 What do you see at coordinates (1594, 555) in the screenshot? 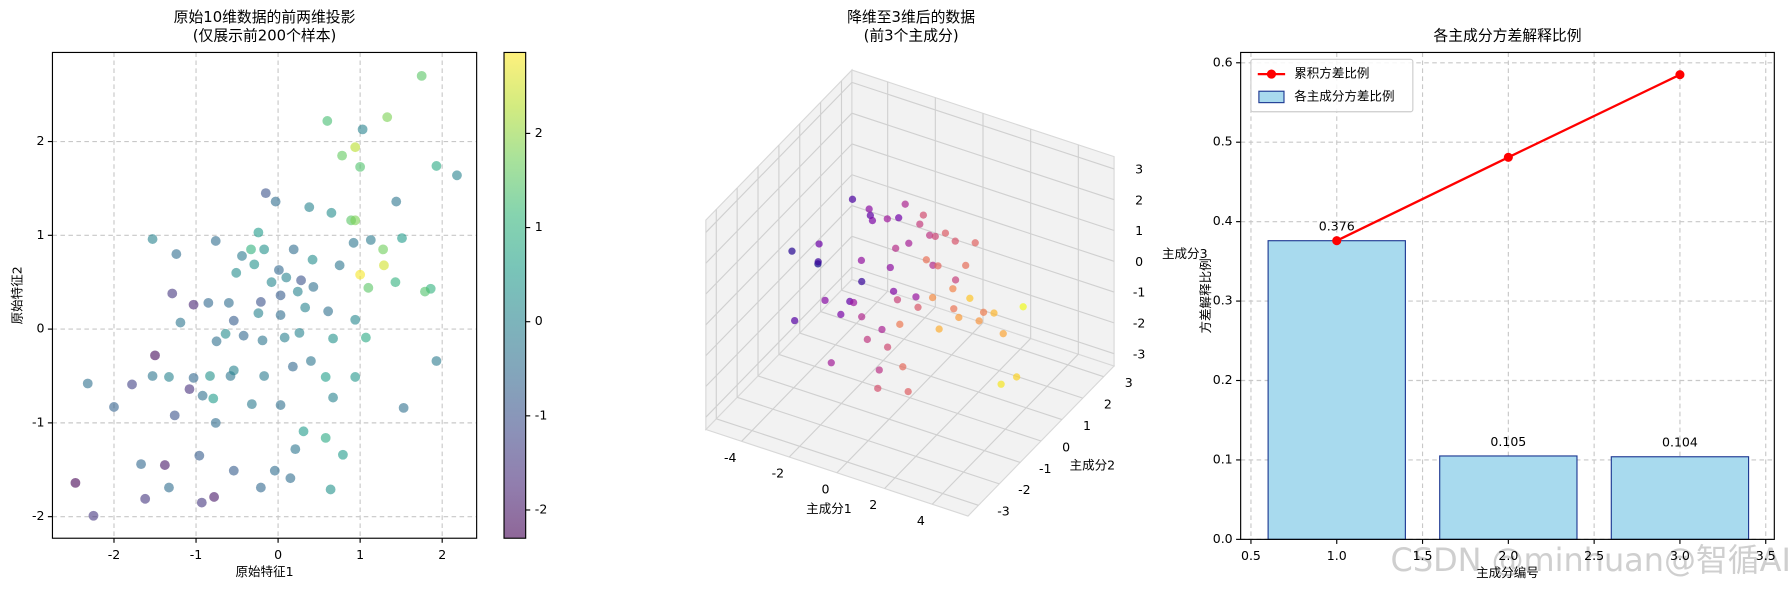
I see `x-tick-label: 2.5` at bounding box center [1594, 555].